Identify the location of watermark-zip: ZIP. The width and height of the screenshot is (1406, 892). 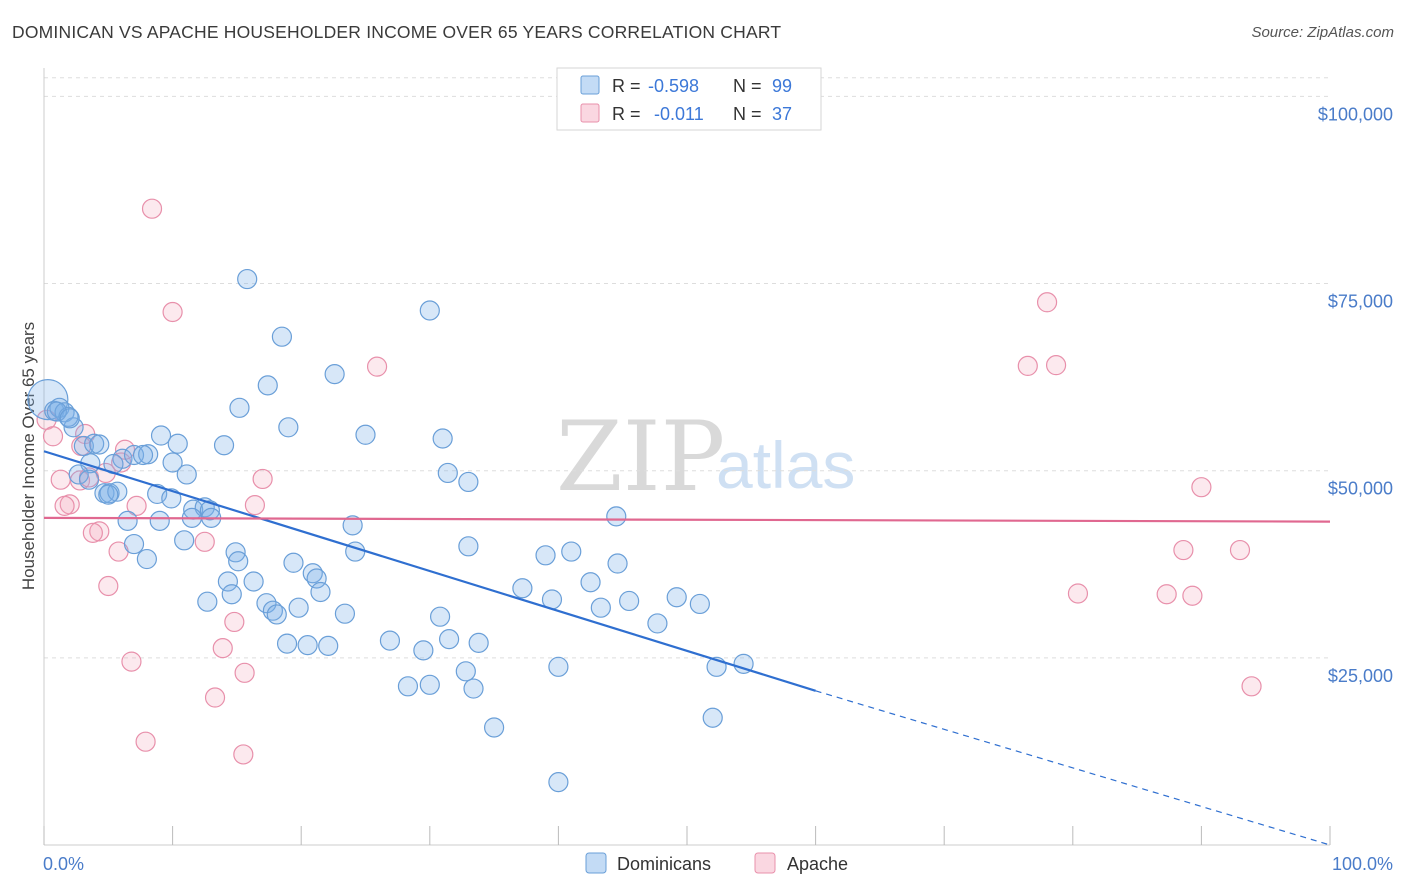
(640, 457).